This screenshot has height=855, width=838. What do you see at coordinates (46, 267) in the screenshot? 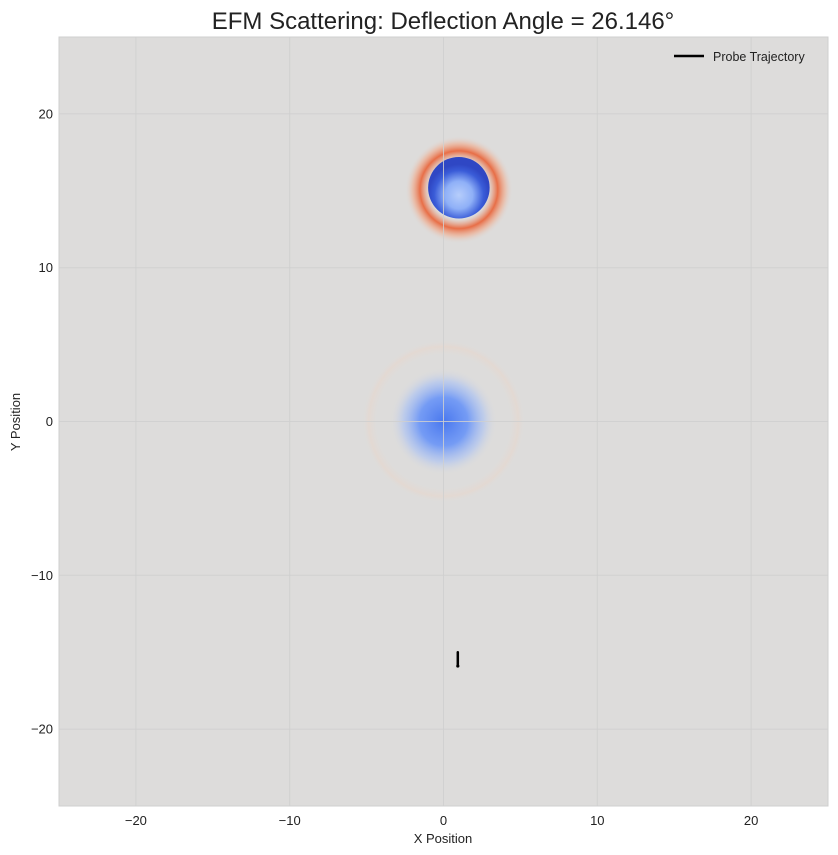
I see `y-tick-label: 10` at bounding box center [46, 267].